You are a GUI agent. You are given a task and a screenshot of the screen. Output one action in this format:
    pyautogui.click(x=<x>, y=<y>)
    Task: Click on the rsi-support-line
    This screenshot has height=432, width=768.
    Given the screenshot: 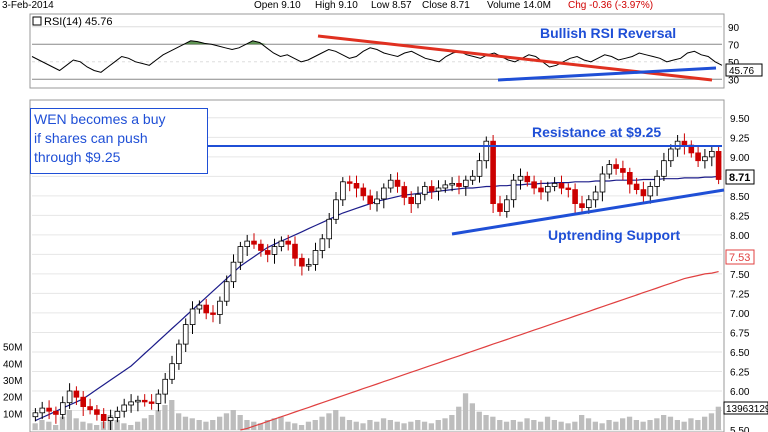 What is the action you would take?
    pyautogui.click(x=607, y=74)
    